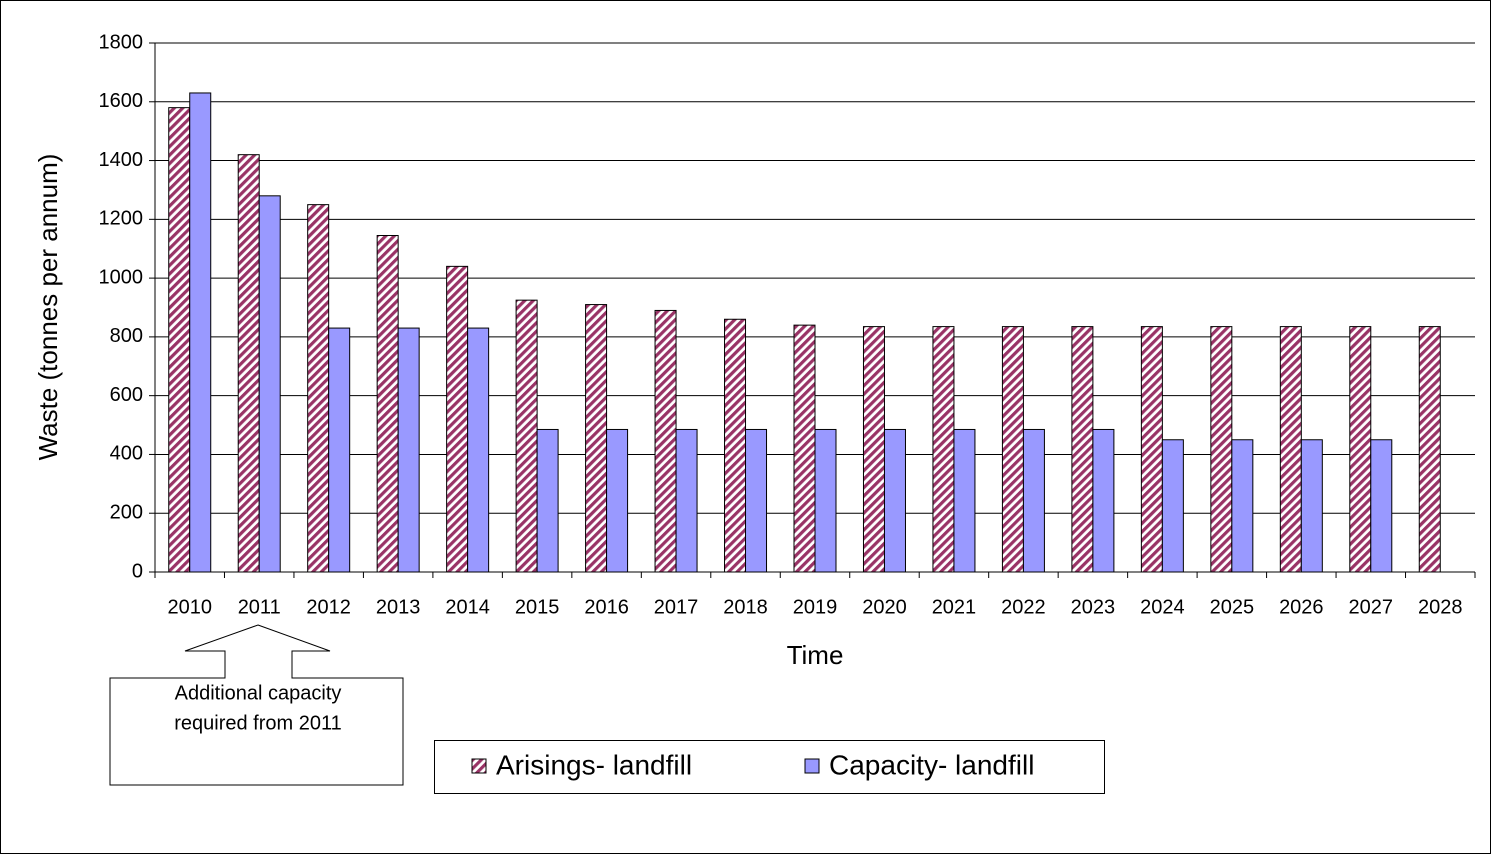 The image size is (1491, 854). I want to click on x-tick-label: 2026, so click(1301, 607).